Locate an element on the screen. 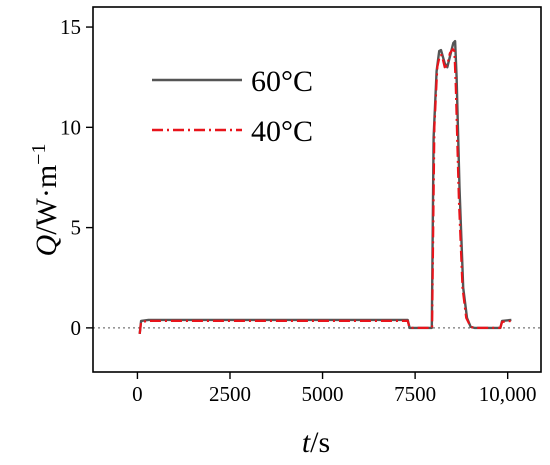 Image resolution: width=550 pixels, height=465 pixels. y-tick-label: 10 is located at coordinates (70, 127).